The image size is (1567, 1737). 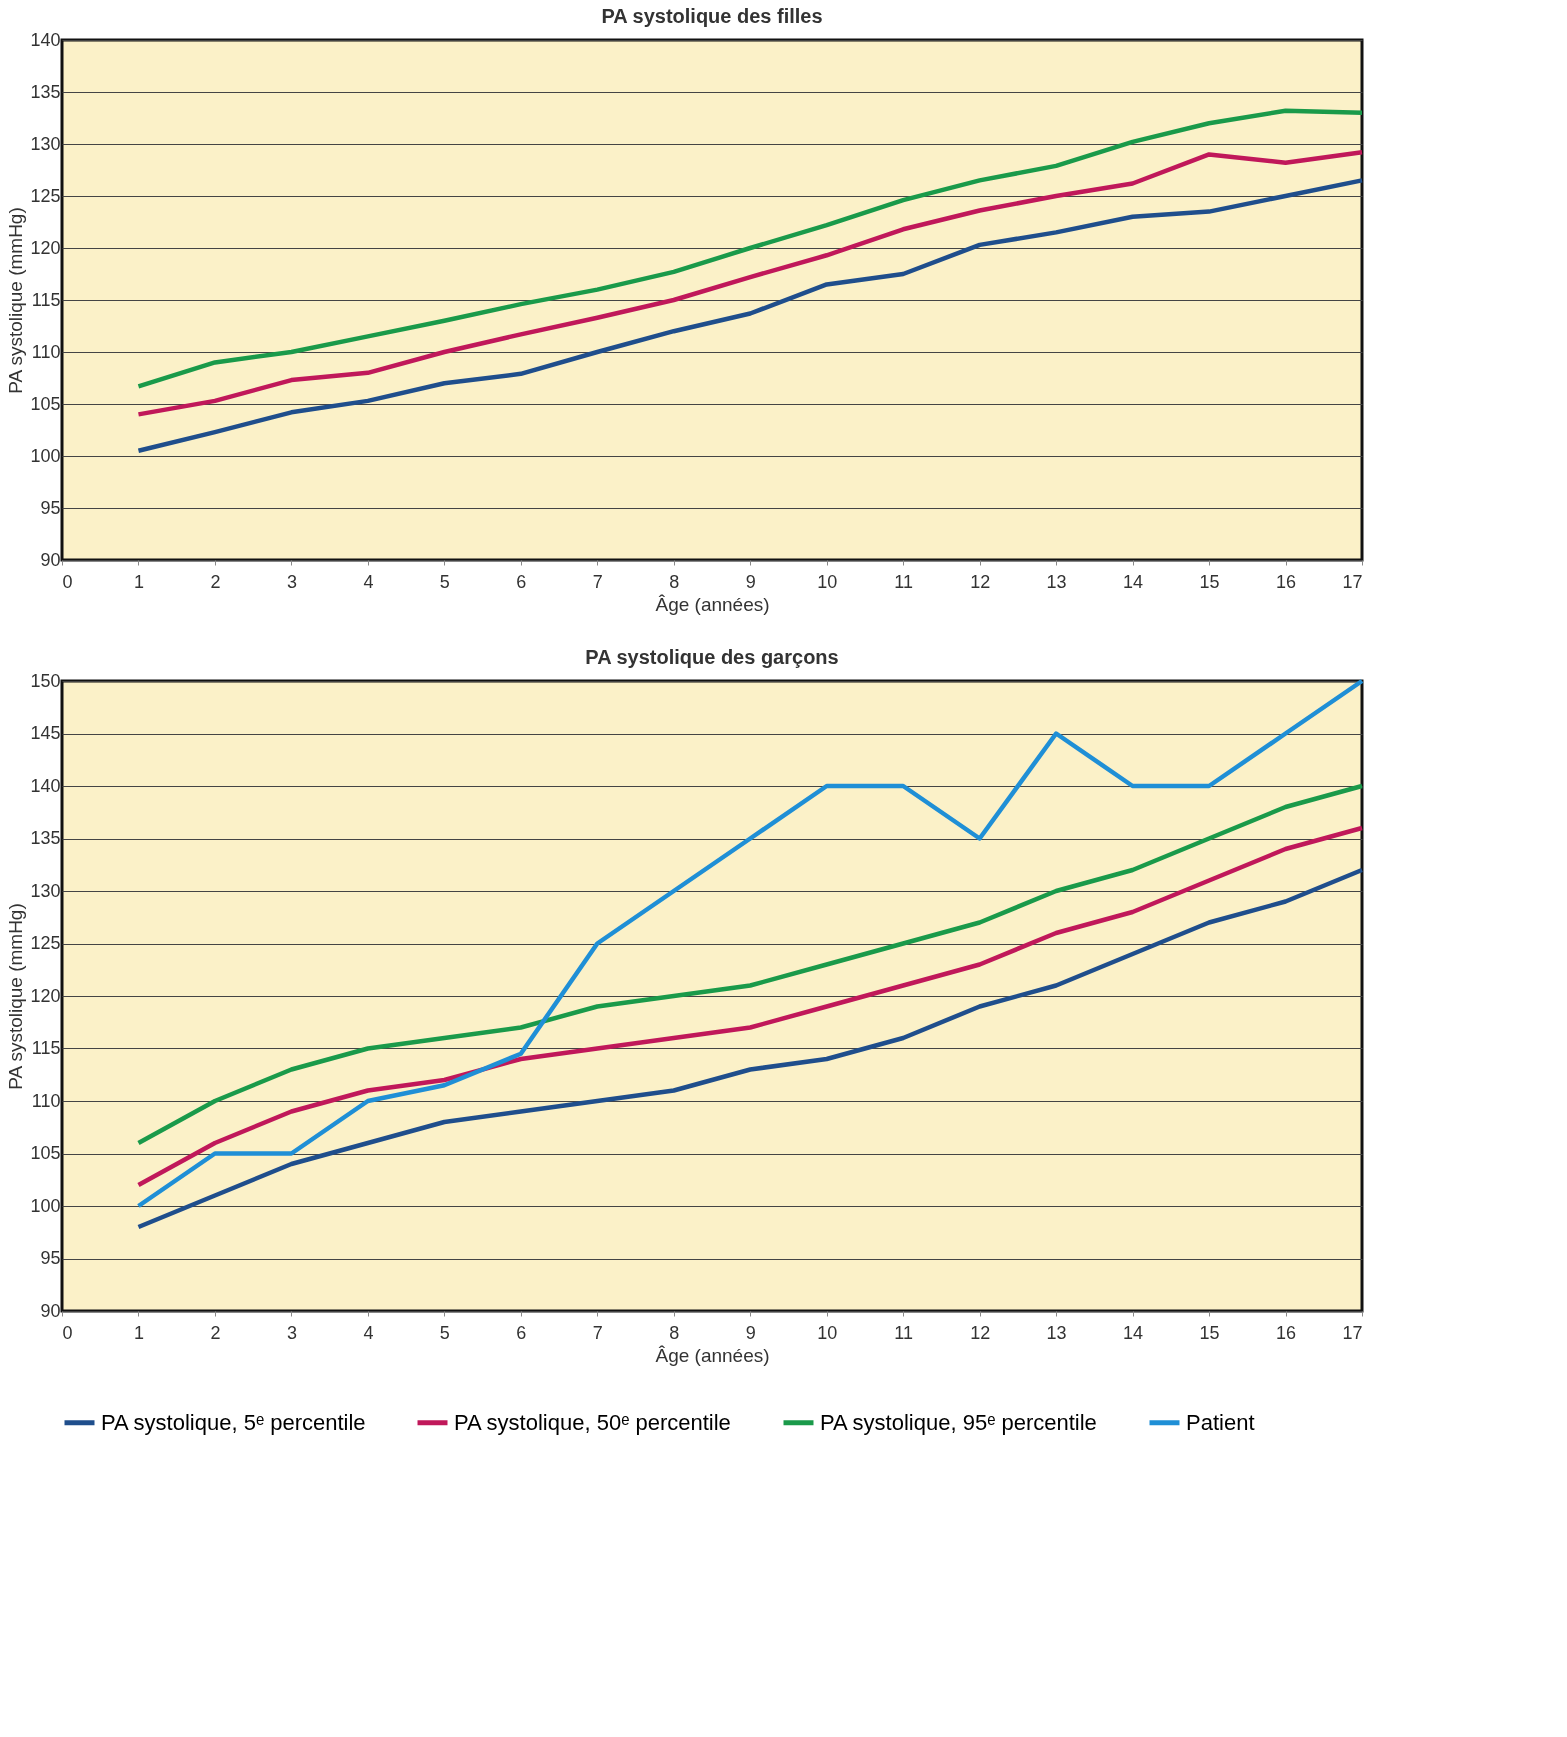 What do you see at coordinates (45, 733) in the screenshot?
I see `y-tick-label: 145` at bounding box center [45, 733].